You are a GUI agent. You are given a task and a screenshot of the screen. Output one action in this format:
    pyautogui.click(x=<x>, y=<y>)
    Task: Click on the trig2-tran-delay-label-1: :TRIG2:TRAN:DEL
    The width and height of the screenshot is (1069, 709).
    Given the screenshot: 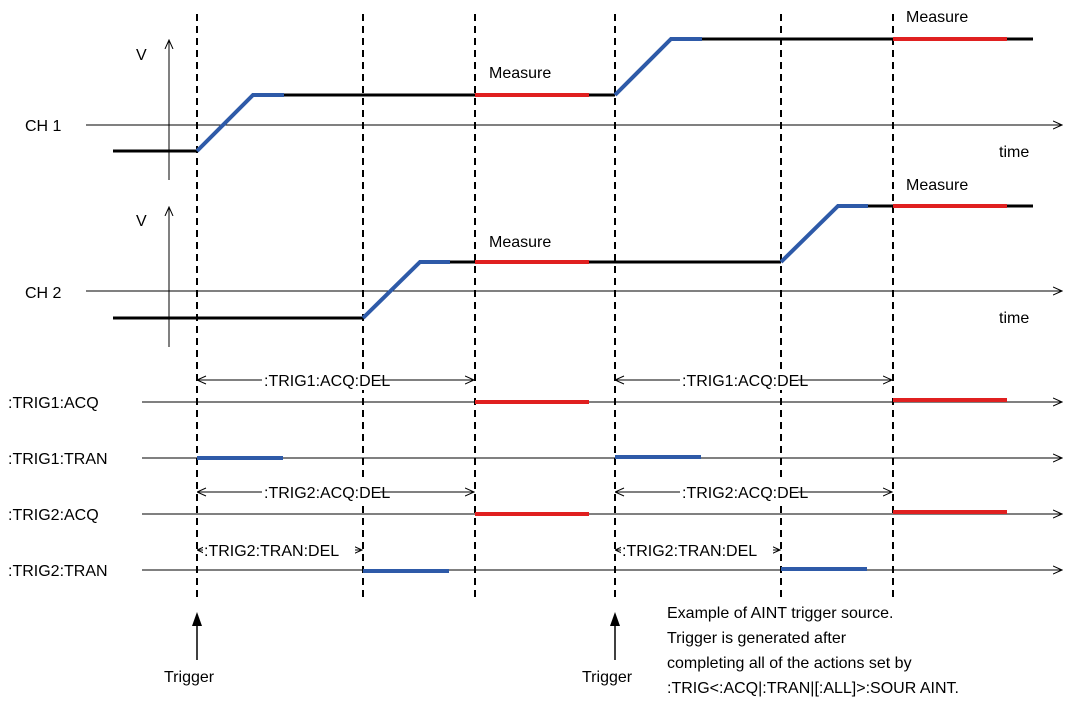 What is the action you would take?
    pyautogui.click(x=271, y=551)
    